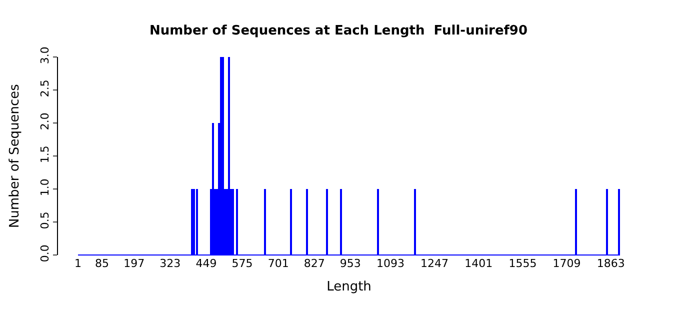 Image resolution: width=700 pixels, height=315 pixels. Describe the element at coordinates (45, 89) in the screenshot. I see `y-tick-label: 2.5` at that location.